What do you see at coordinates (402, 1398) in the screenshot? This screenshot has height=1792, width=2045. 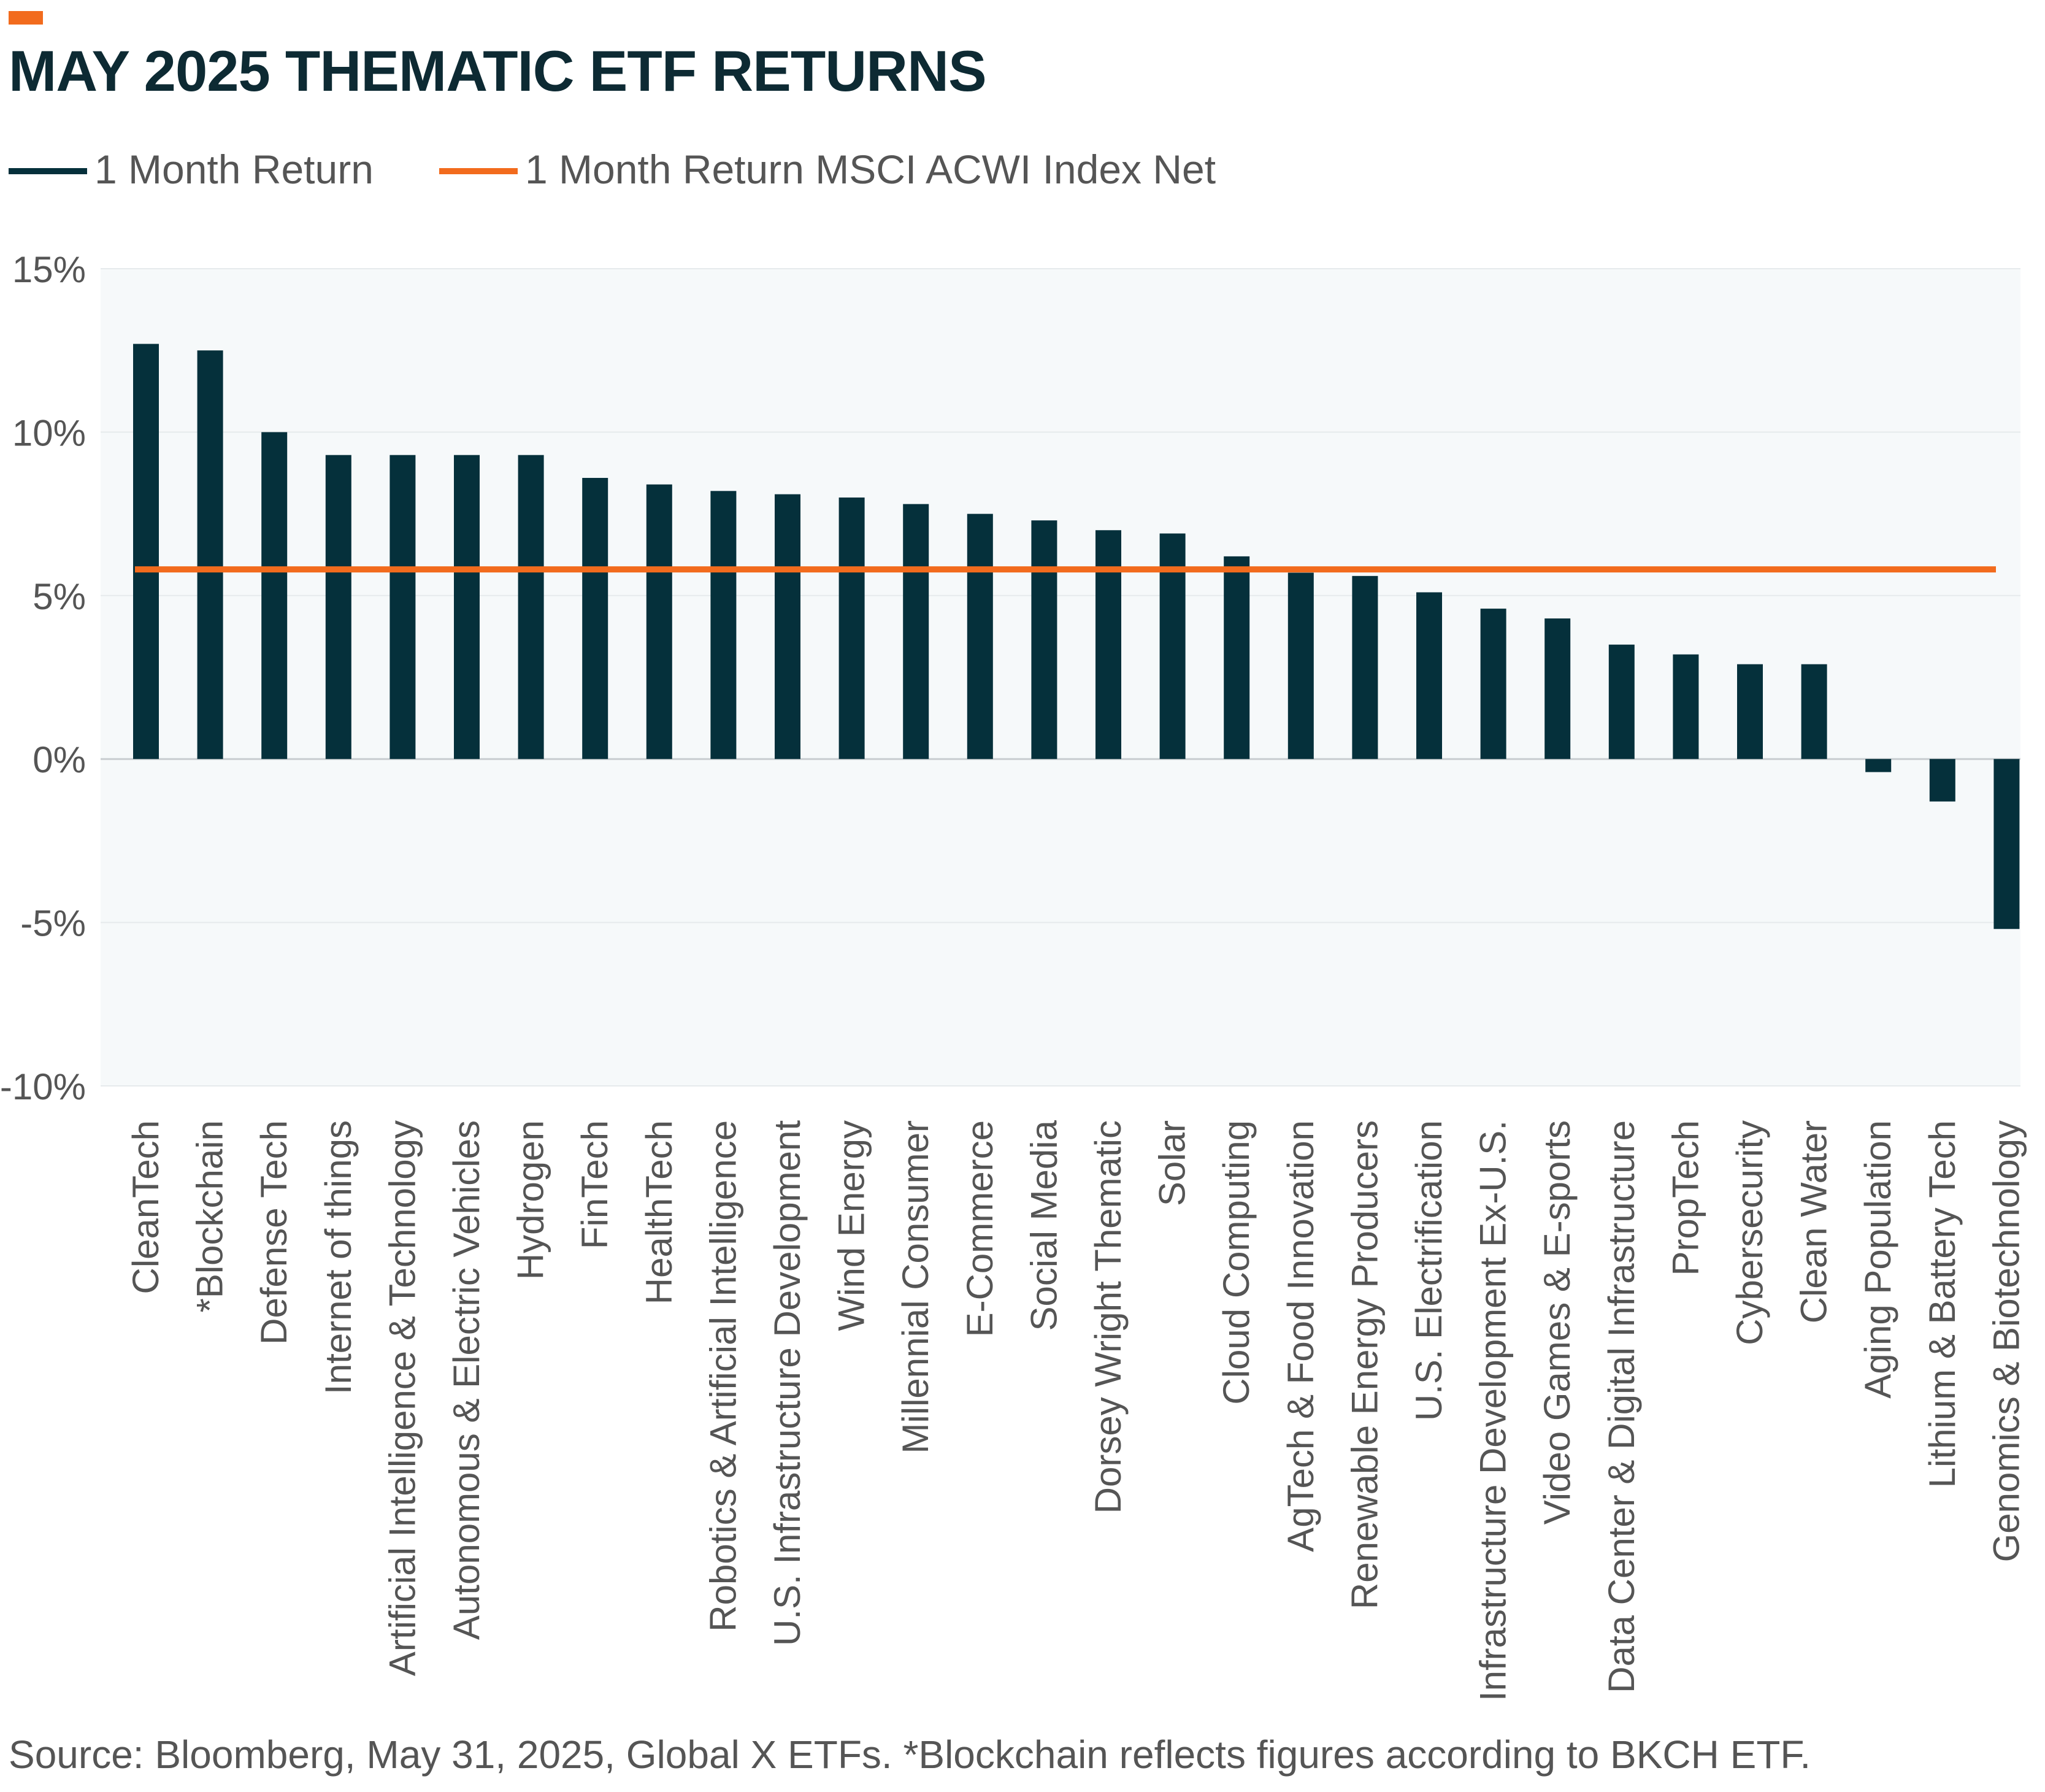 I see `x-tick-label: Artificial Intelligence & Technology` at bounding box center [402, 1398].